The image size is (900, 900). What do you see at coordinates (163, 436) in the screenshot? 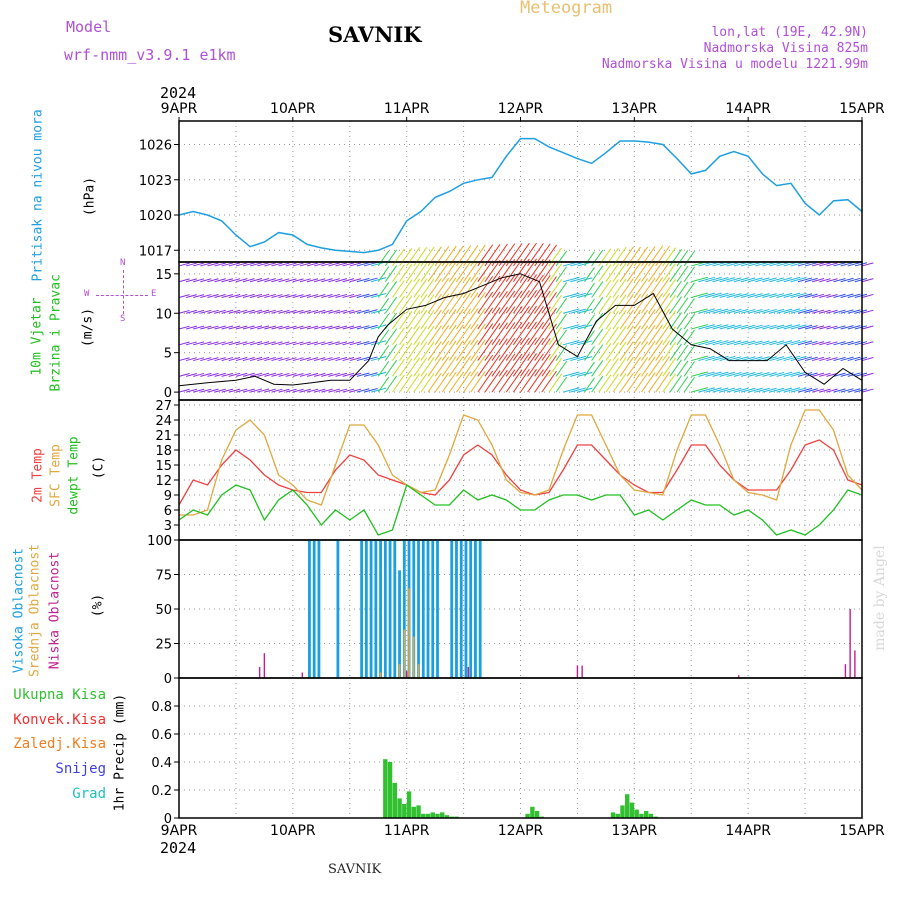
I see `y-tick-label: 21` at bounding box center [163, 436].